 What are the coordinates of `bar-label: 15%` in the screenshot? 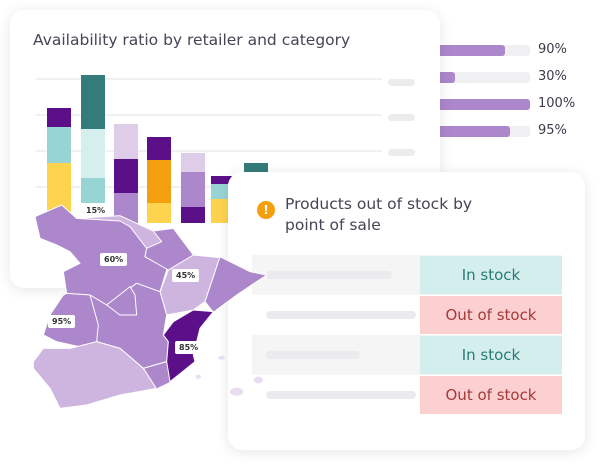 It's located at (96, 210).